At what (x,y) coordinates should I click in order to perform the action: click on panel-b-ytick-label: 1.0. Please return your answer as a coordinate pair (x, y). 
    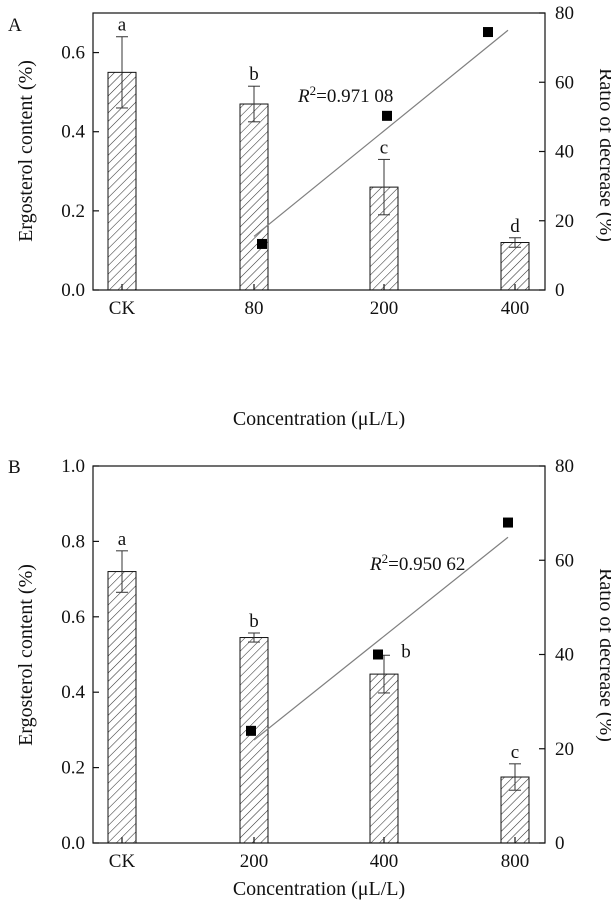
    Looking at the image, I should click on (73, 466).